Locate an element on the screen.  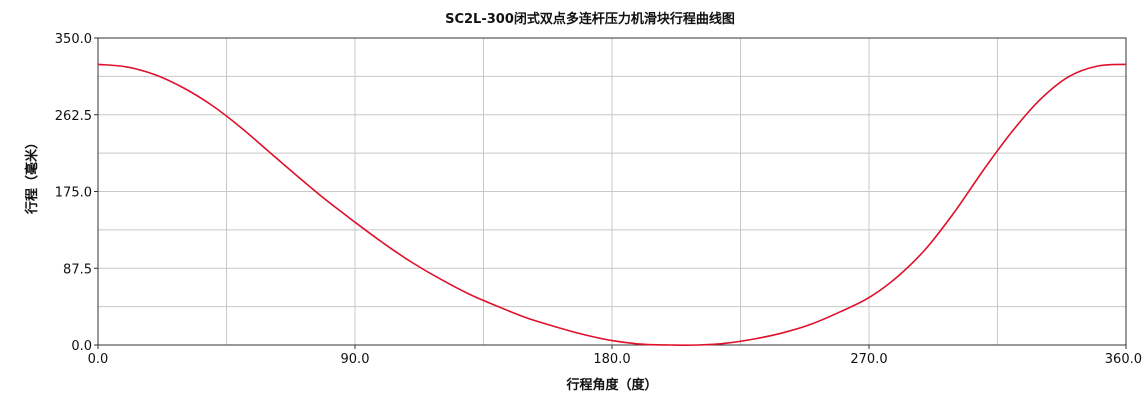
x-tick-label-3: 270.0 is located at coordinates (868, 359).